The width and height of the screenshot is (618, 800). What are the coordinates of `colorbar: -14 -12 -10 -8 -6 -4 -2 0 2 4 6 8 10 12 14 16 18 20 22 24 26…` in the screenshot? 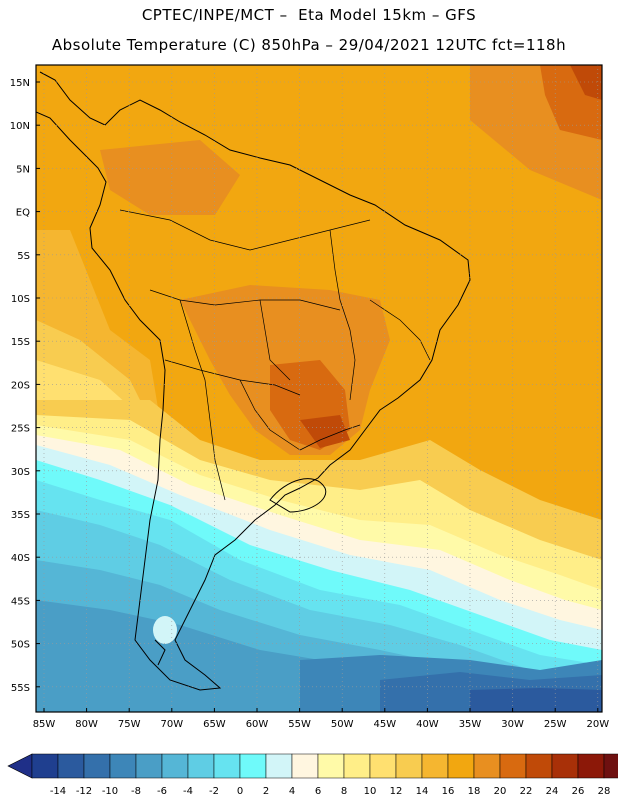 It's located at (312, 775).